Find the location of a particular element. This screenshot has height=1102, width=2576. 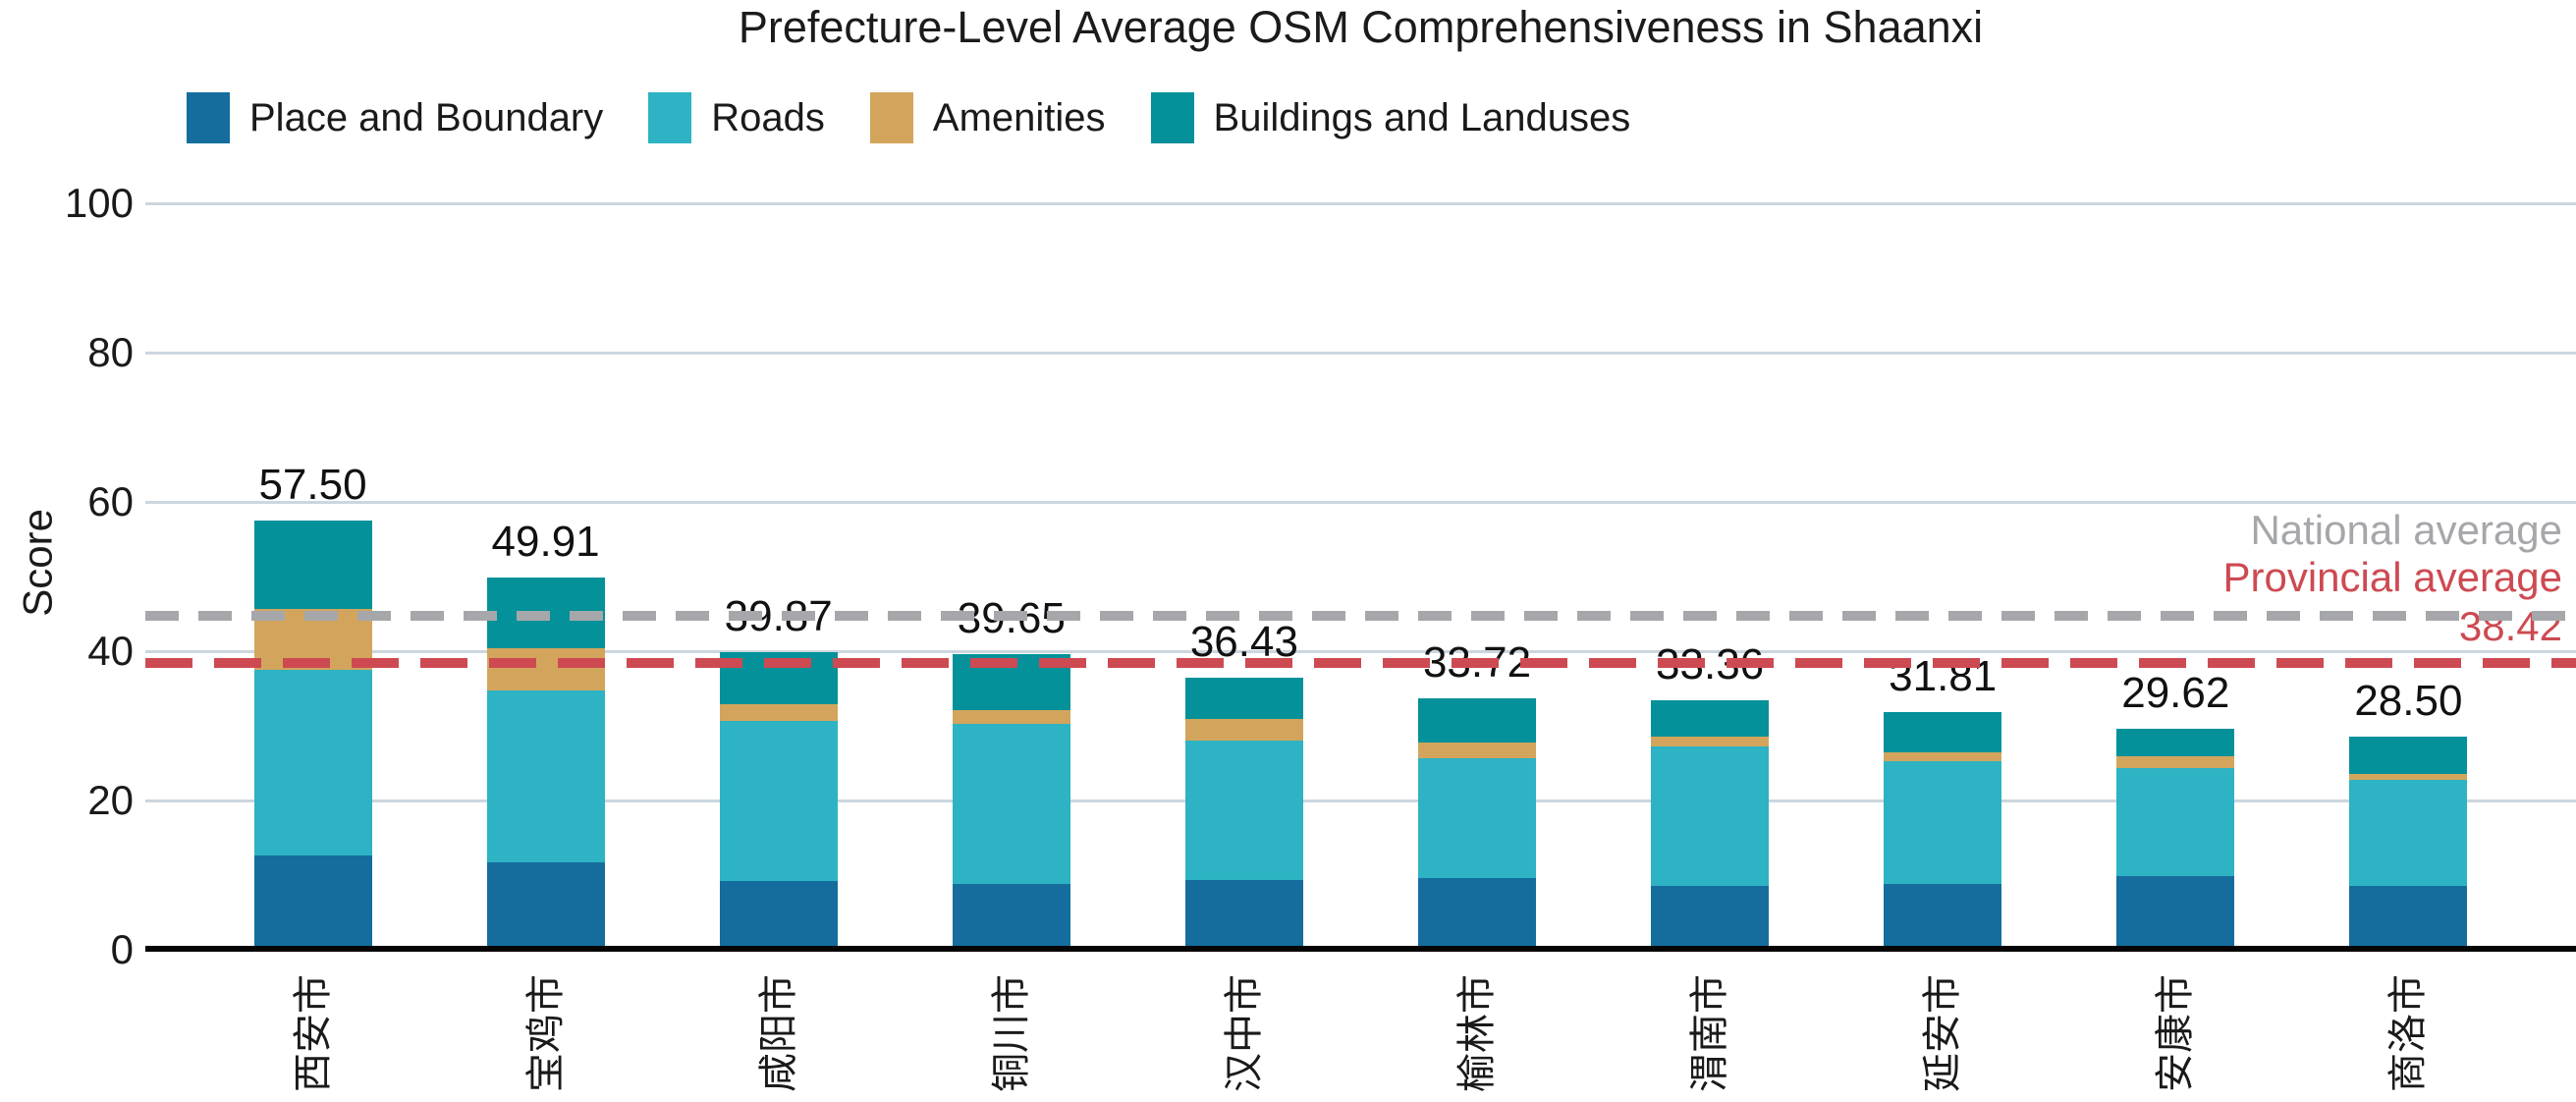

x-tick-label-咸阳市: 咸阳市 is located at coordinates (778, 1033).